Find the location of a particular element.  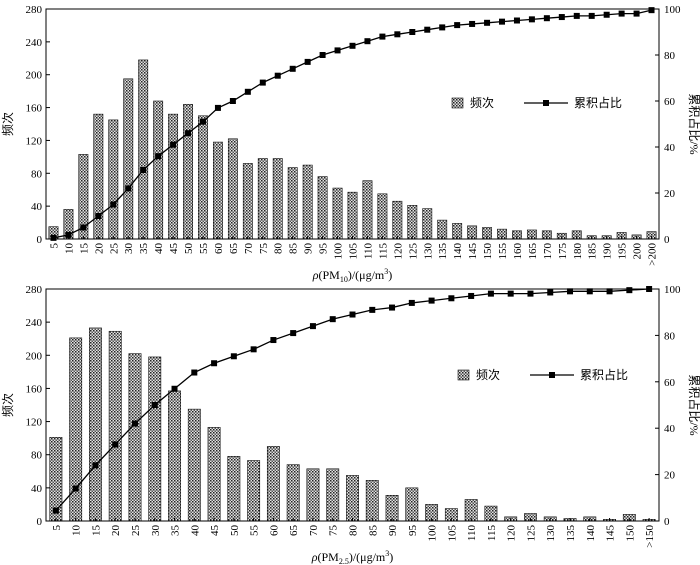

pm25-xtick-label-9: 50 is located at coordinates (235, 531).